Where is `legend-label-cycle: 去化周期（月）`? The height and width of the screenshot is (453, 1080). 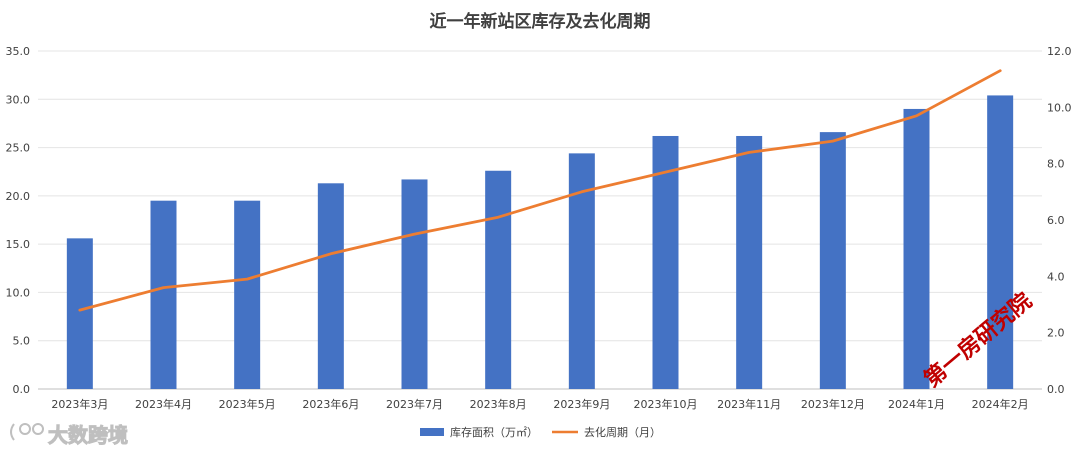 legend-label-cycle: 去化周期（月） is located at coordinates (622, 432).